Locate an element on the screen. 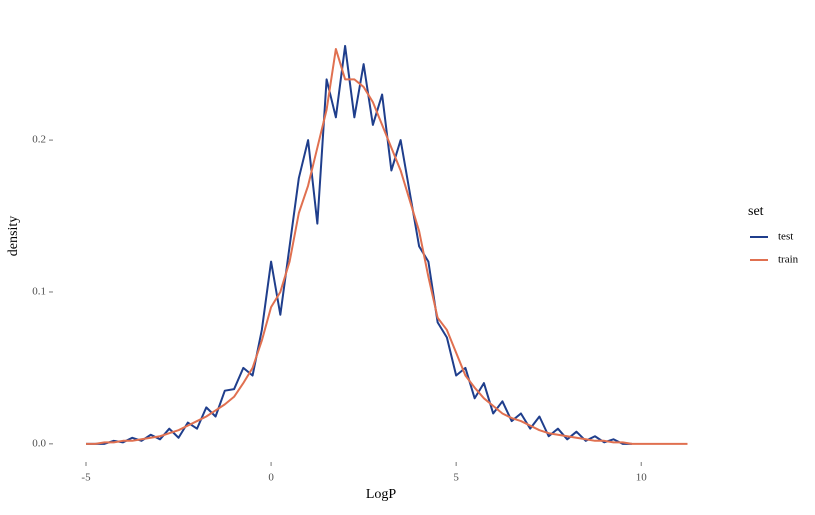 This screenshot has height=515, width=815. y-tick-label: 0.0 is located at coordinates (39, 443).